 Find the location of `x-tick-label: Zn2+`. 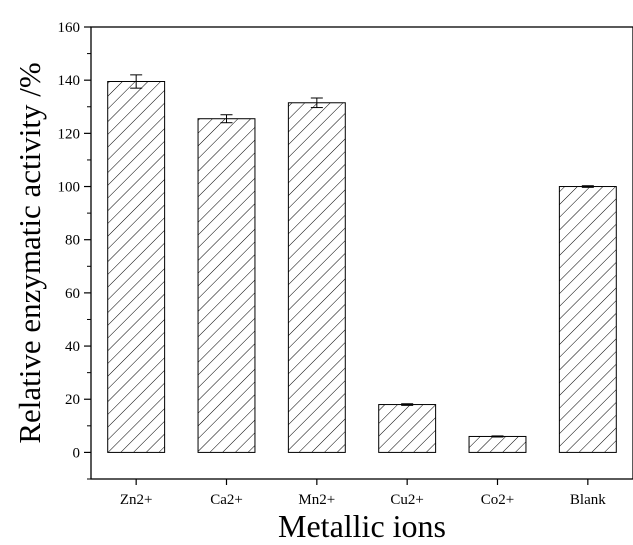

x-tick-label: Zn2+ is located at coordinates (136, 500).